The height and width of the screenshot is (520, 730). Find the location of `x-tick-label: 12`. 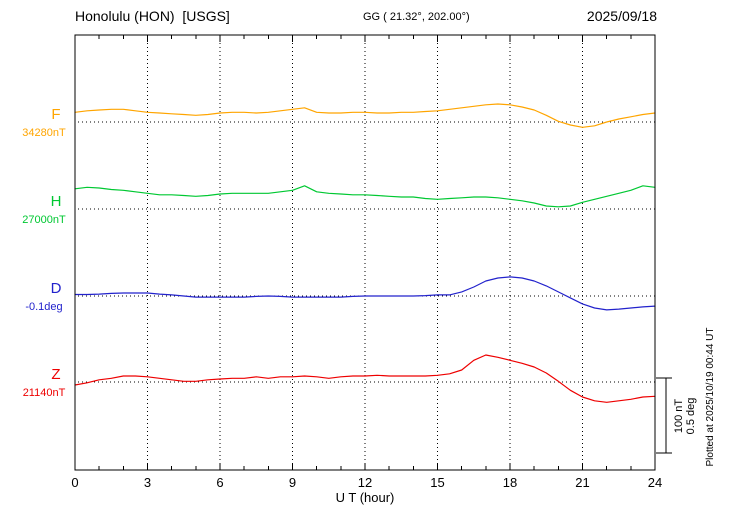

x-tick-label: 12 is located at coordinates (365, 482).